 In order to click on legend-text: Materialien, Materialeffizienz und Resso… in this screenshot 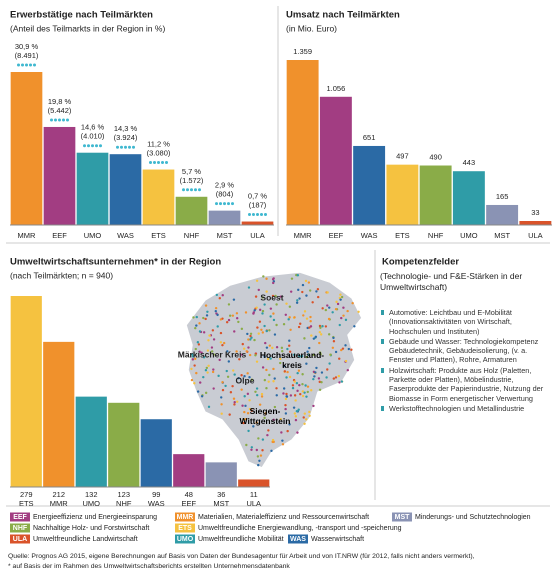, I will do `click(283, 517)`.